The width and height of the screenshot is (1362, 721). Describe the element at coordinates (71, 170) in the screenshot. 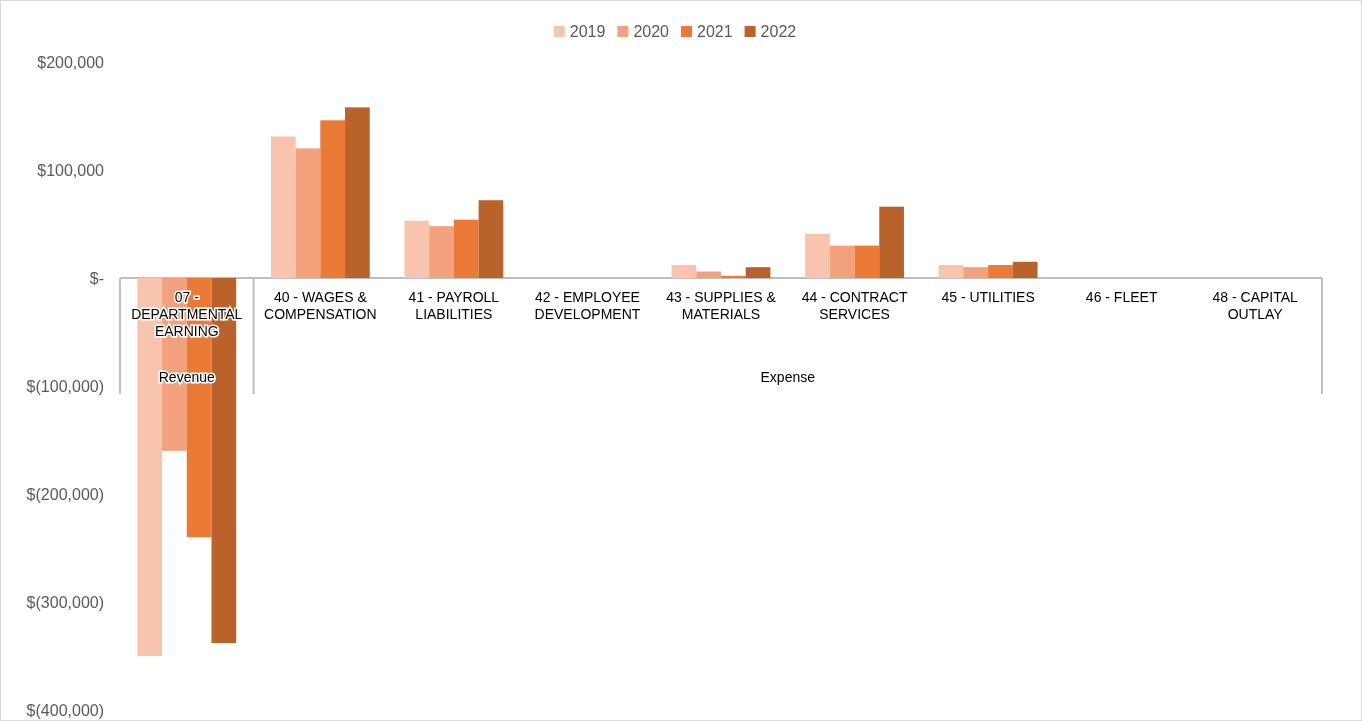

I see `y-tick-label: $100,000` at that location.